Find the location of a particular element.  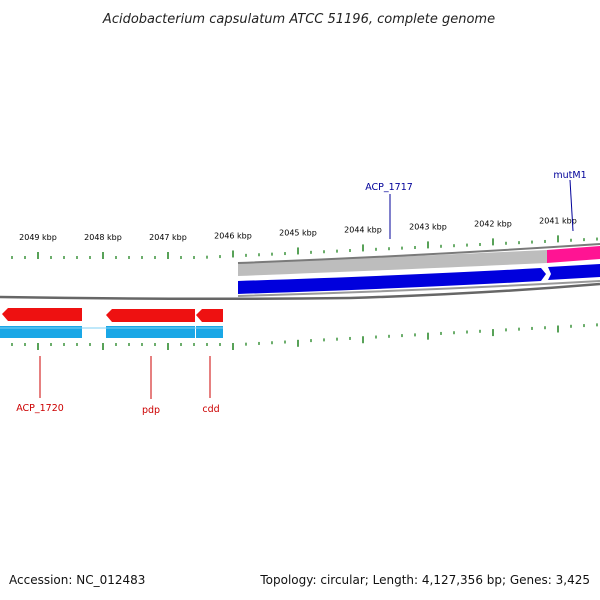

genome-backbone-upper is located at coordinates (300, 291).